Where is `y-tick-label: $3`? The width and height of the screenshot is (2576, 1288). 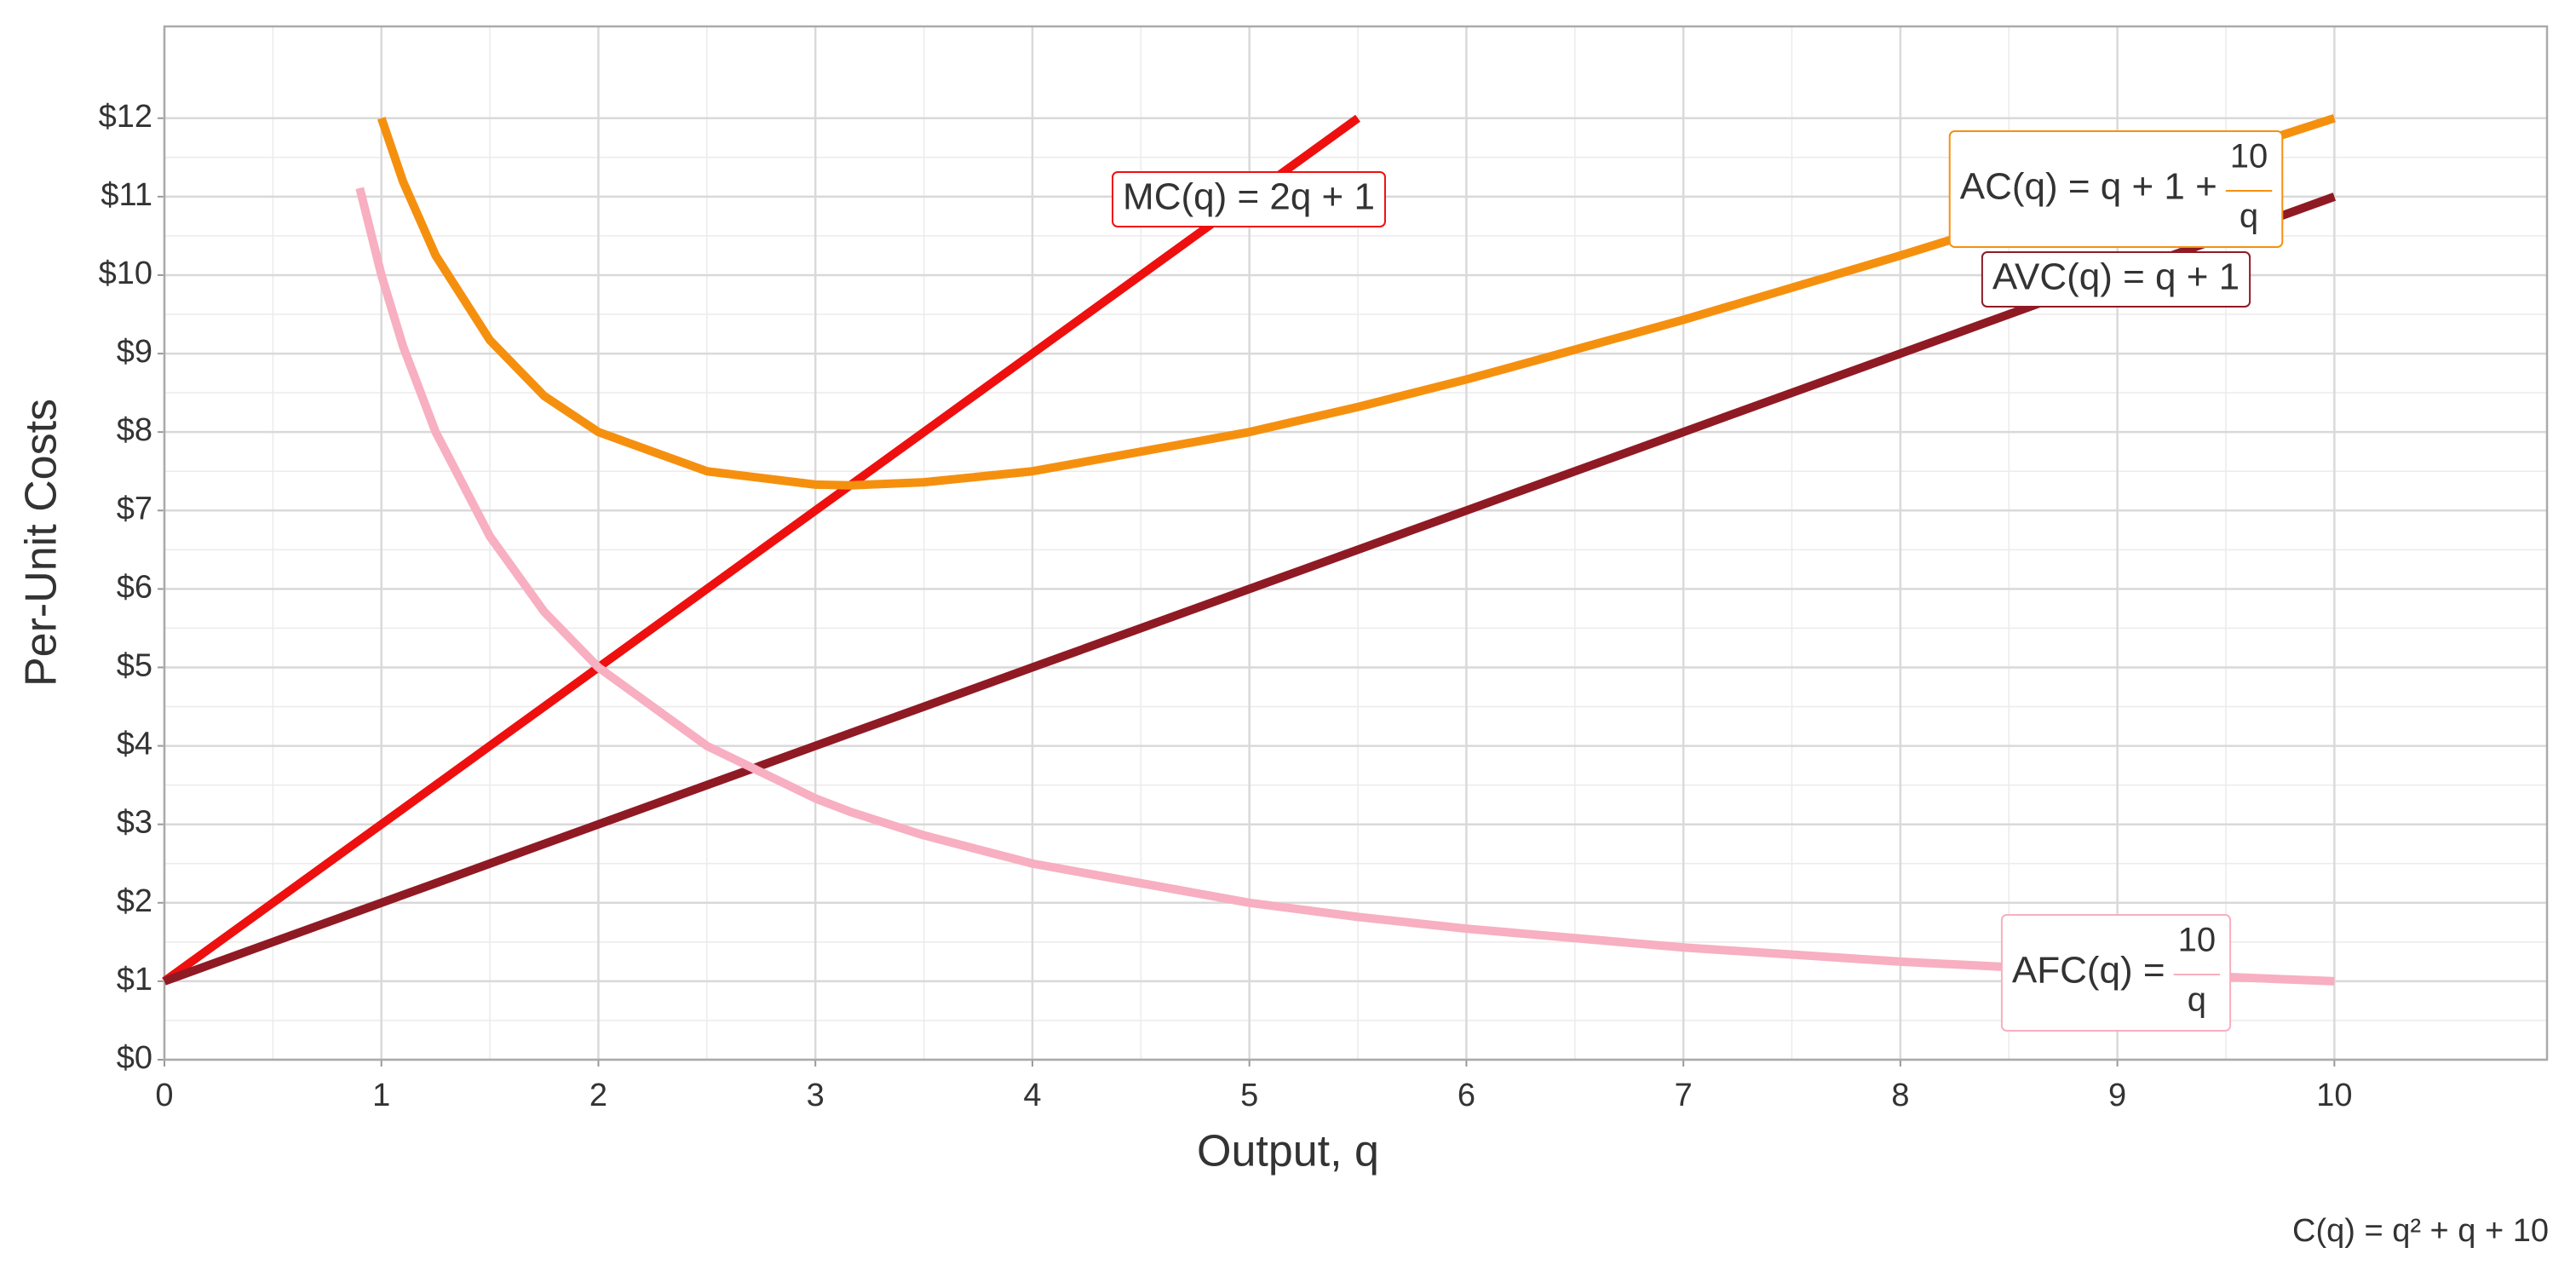 y-tick-label: $3 is located at coordinates (134, 823).